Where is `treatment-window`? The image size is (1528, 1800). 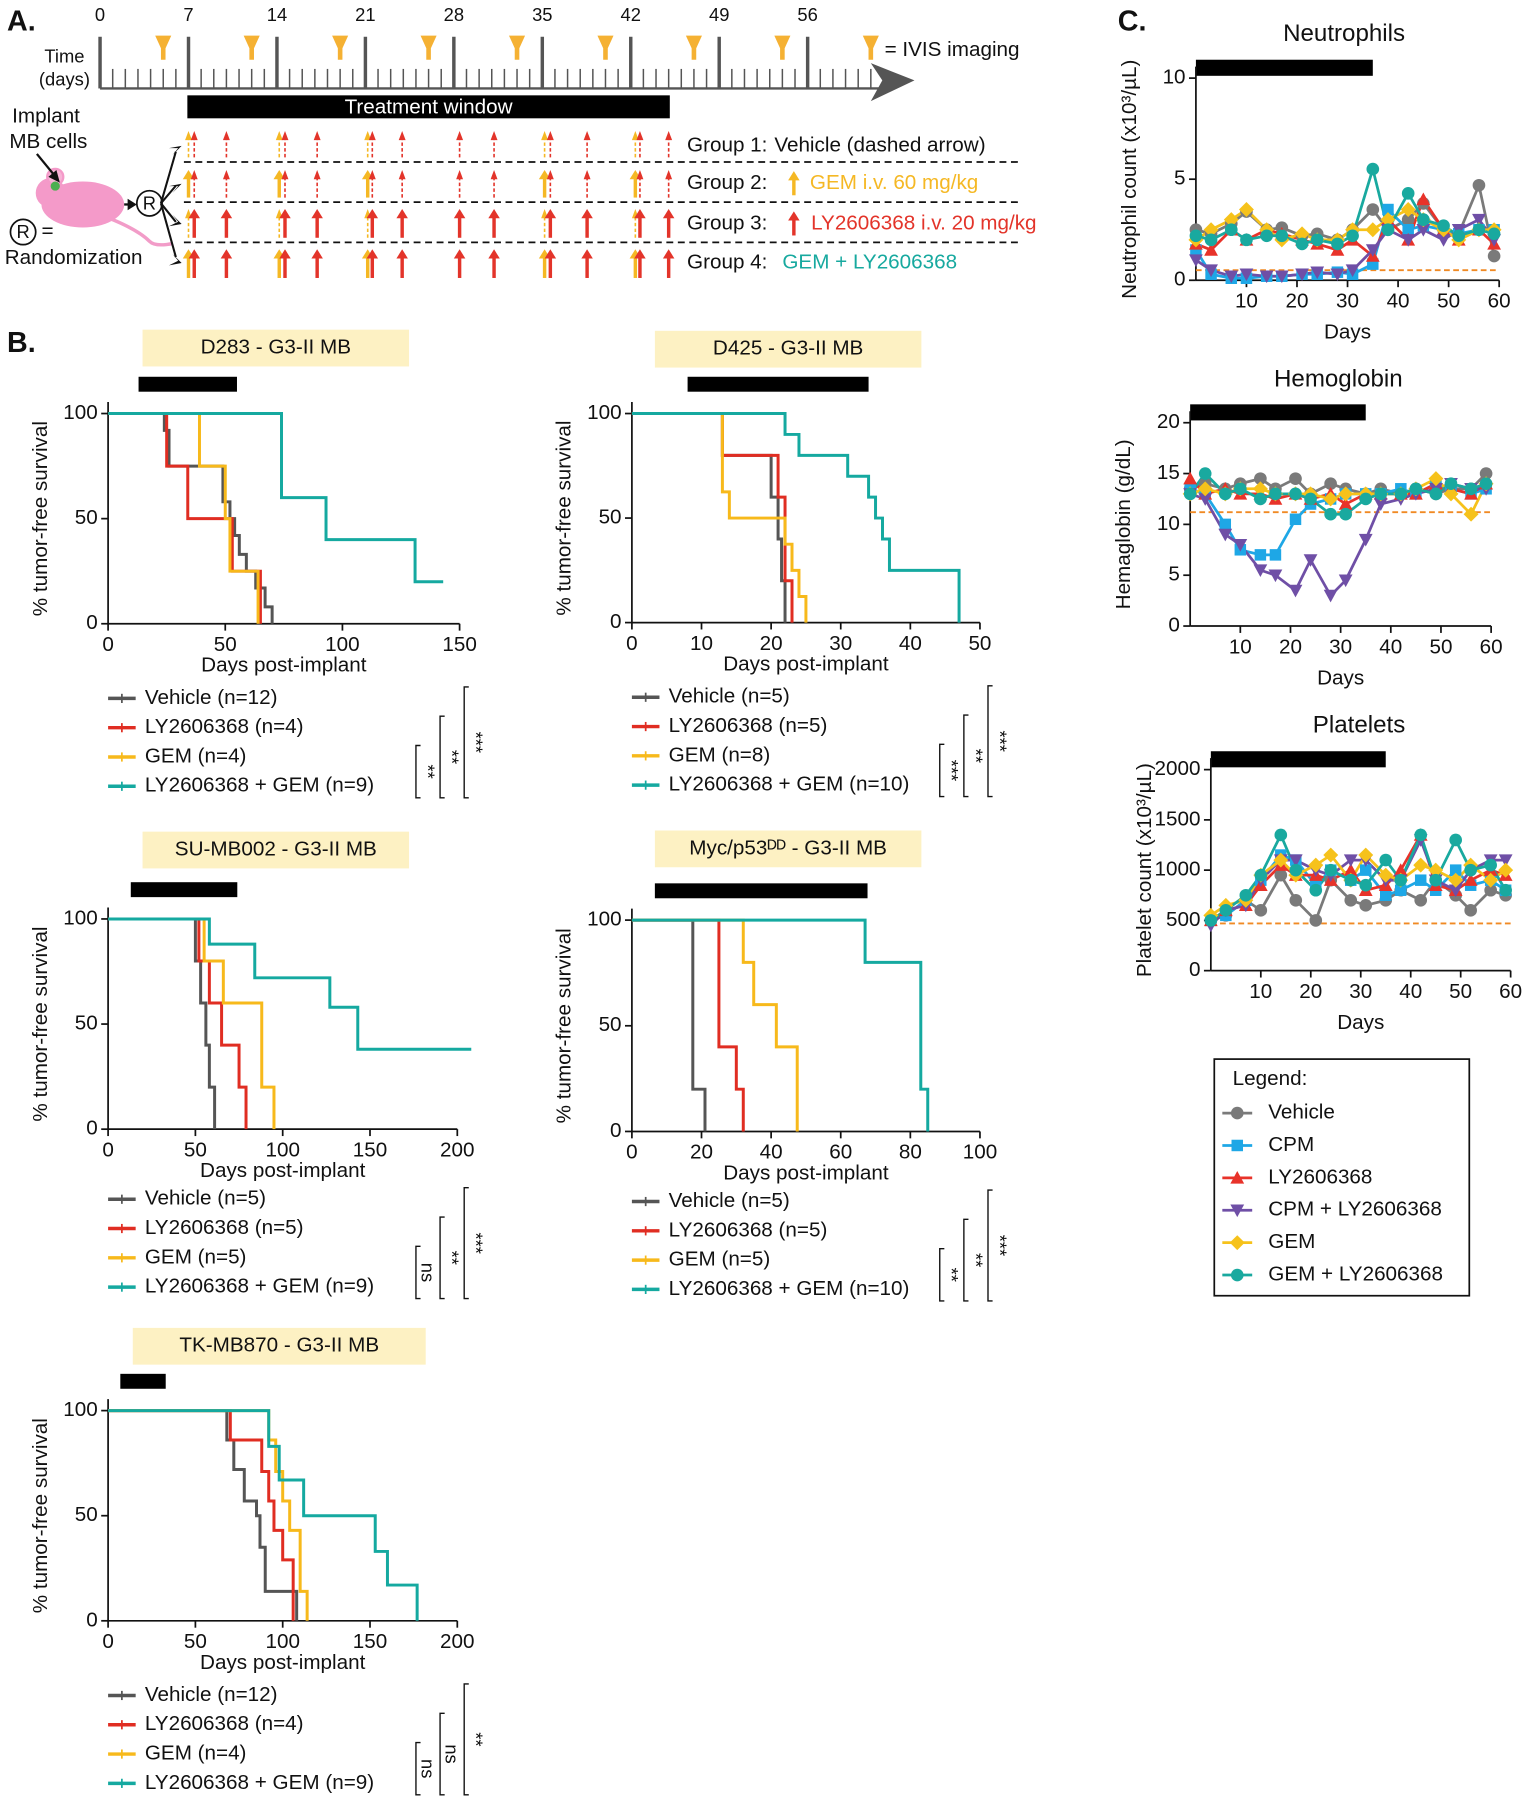 treatment-window is located at coordinates (761, 891).